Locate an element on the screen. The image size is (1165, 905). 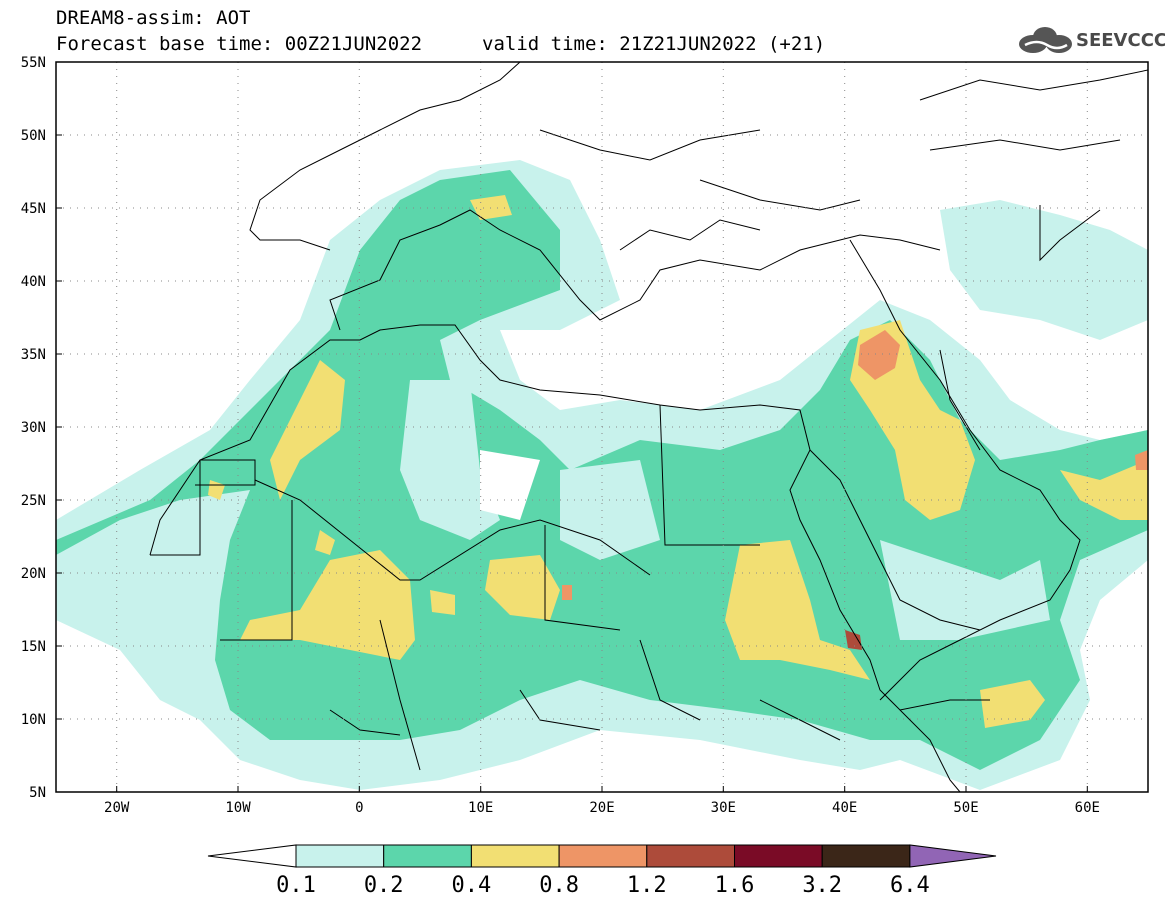
lat-label: 10N is located at coordinates (33, 720).